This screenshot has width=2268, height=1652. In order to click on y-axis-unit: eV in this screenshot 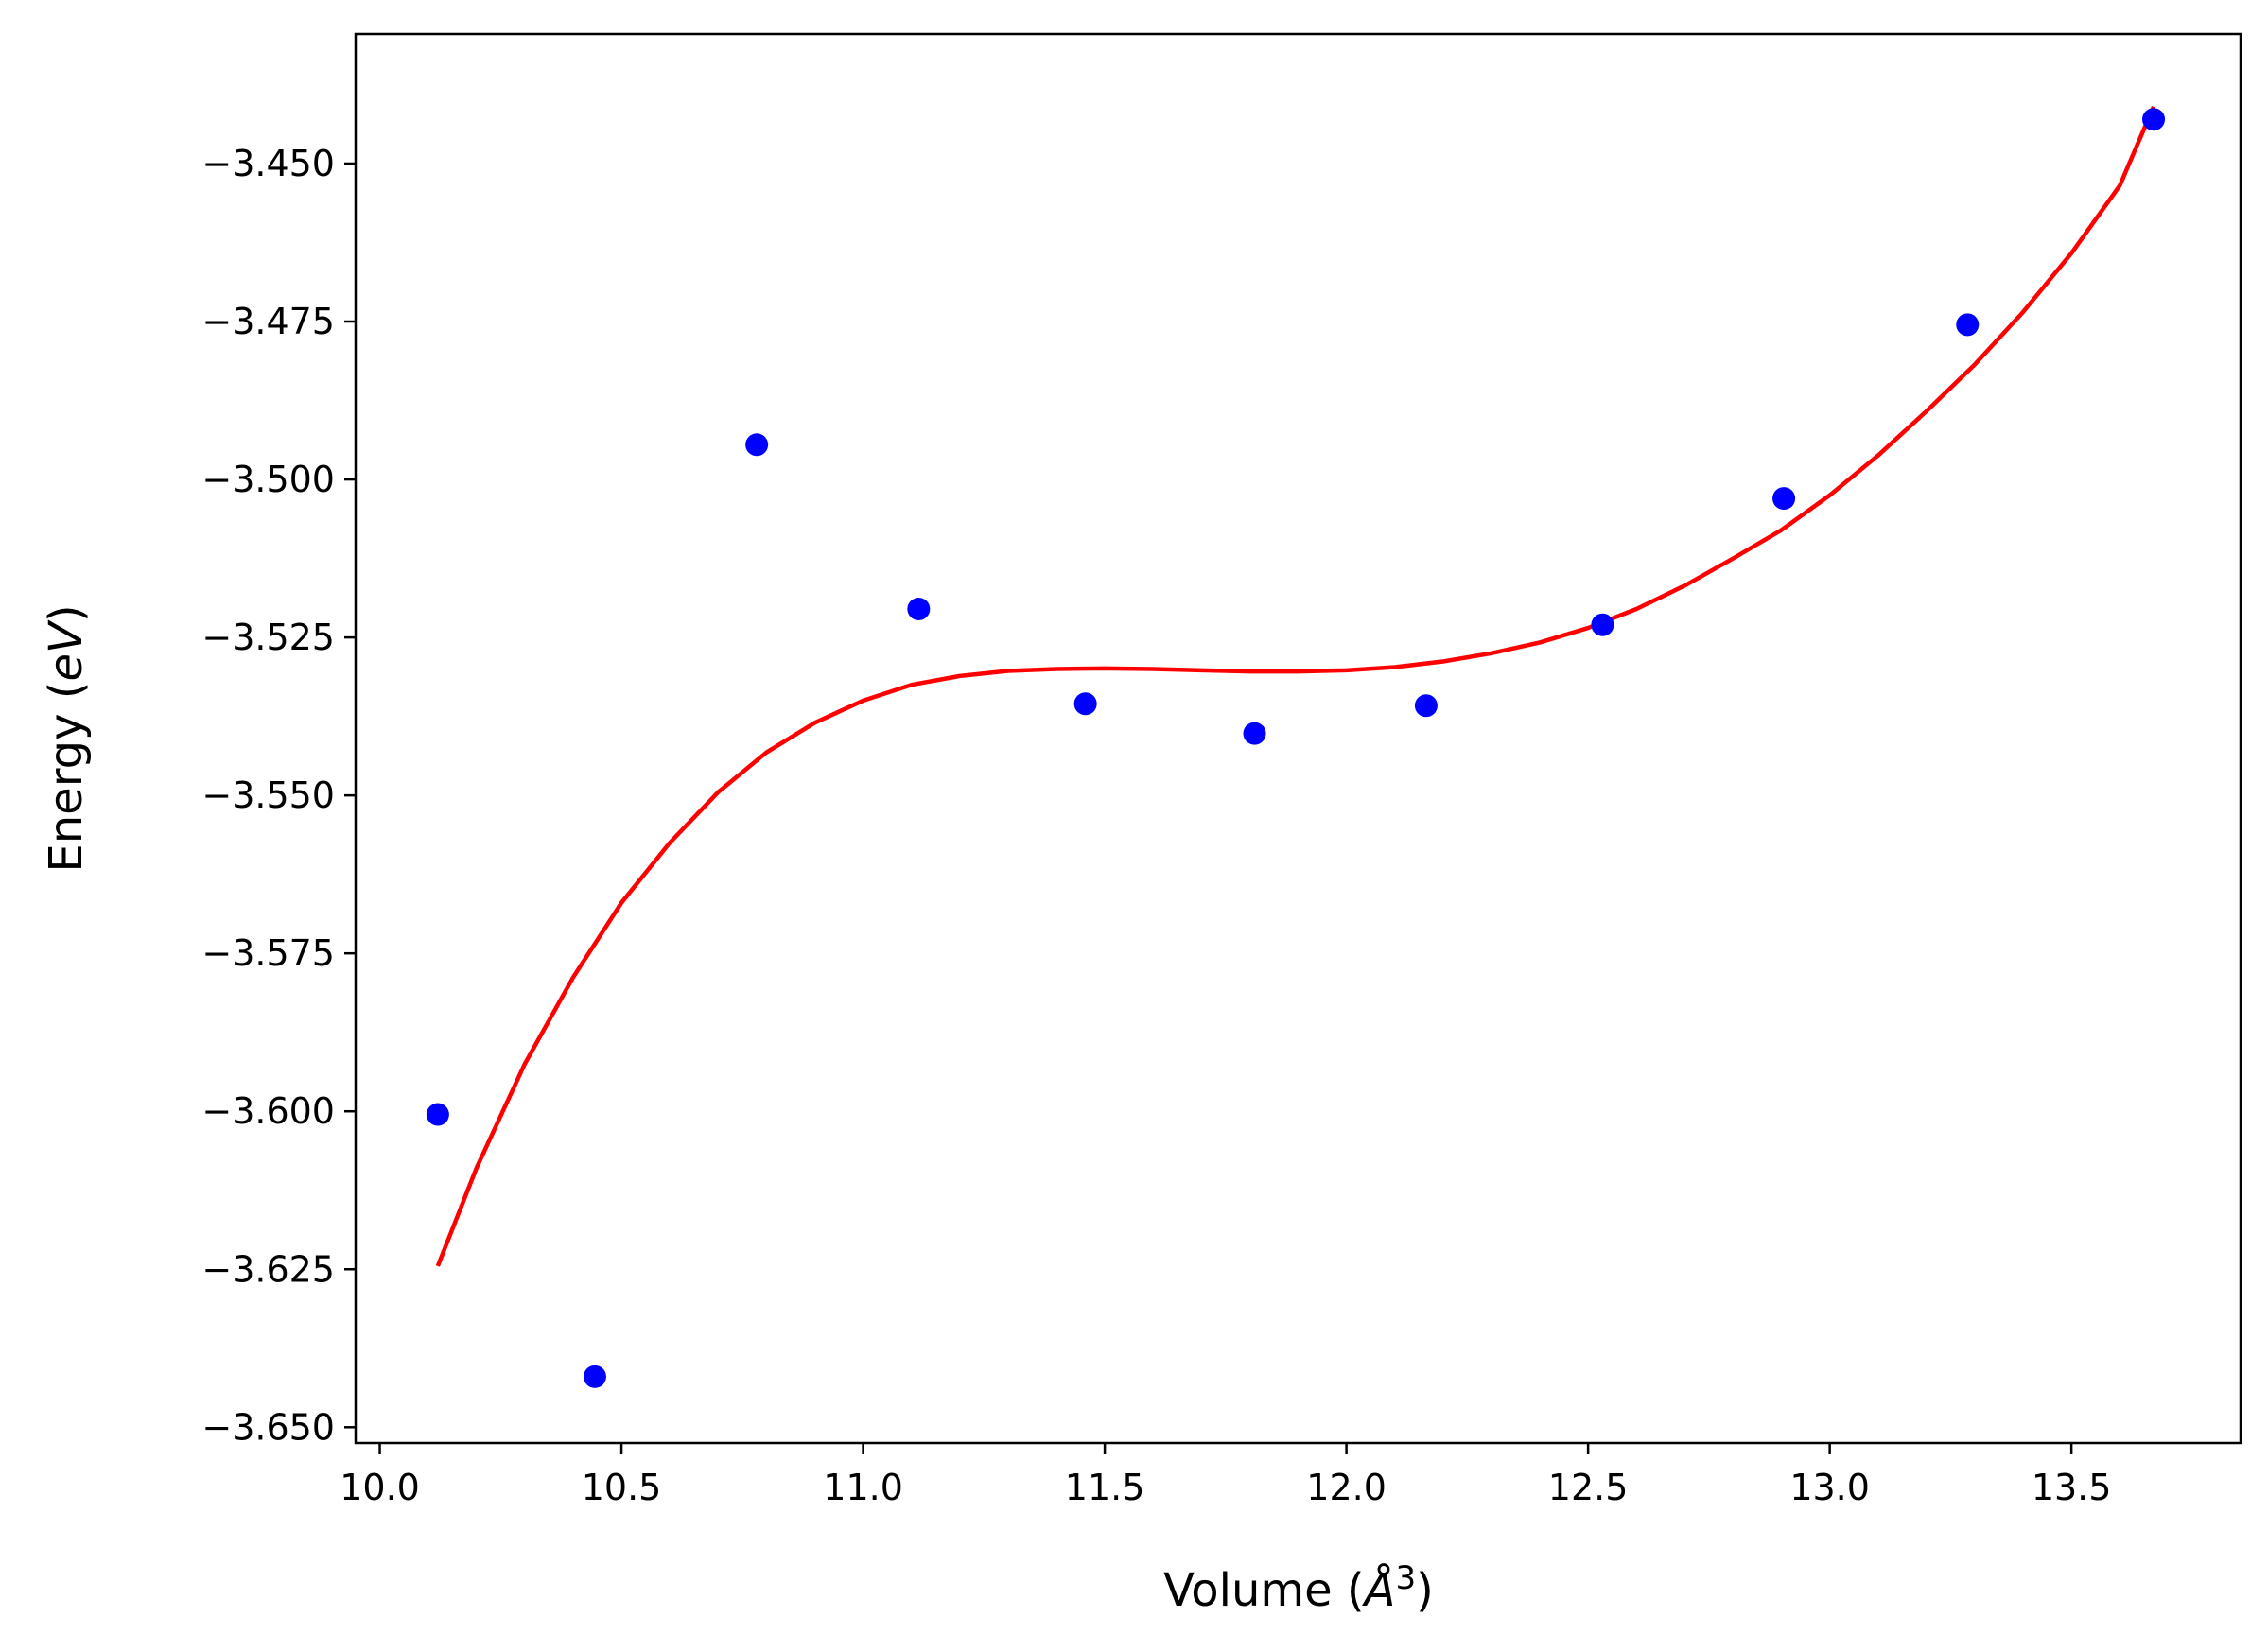, I will do `click(66, 651)`.